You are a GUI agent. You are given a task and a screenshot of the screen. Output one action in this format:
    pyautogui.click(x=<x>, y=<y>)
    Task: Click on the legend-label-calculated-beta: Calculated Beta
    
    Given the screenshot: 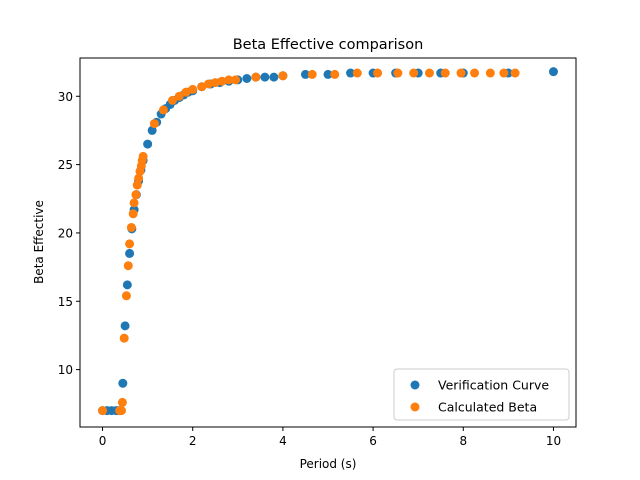 What is the action you would take?
    pyautogui.click(x=487, y=407)
    